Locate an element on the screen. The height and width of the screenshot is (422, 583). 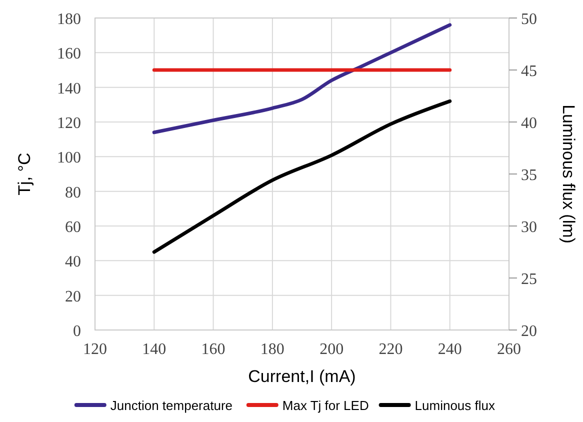
x-tick-label: 180 is located at coordinates (272, 349).